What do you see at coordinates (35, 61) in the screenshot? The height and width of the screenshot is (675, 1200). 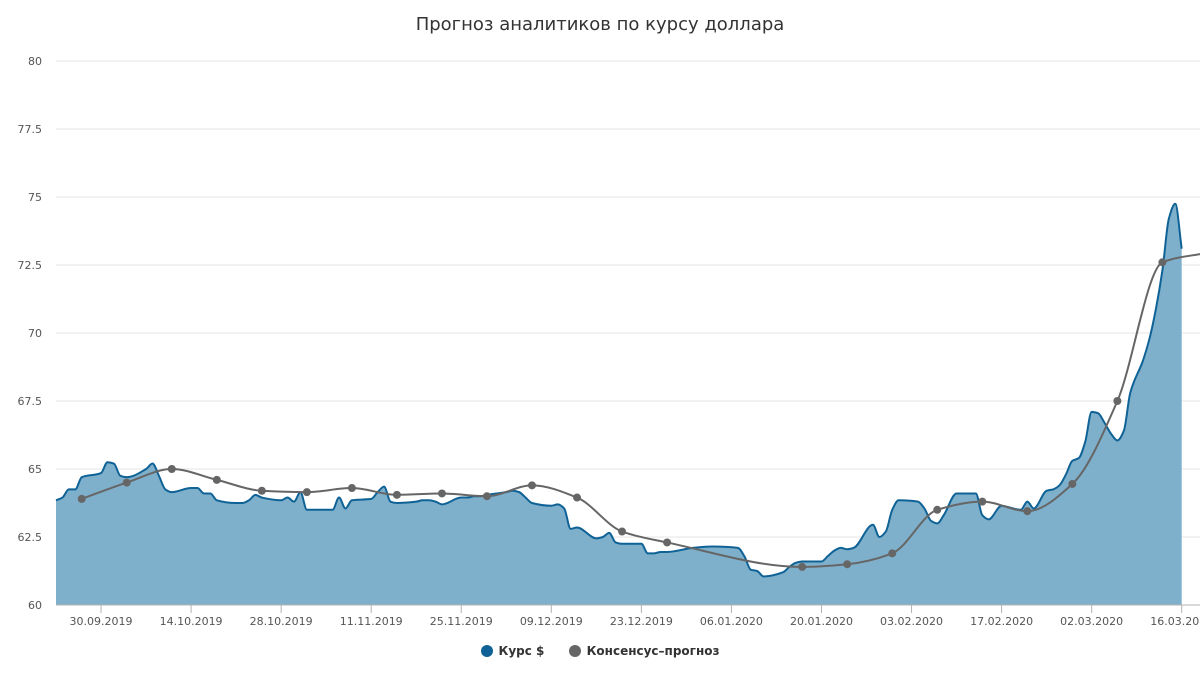 I see `y-tick-label: 80` at bounding box center [35, 61].